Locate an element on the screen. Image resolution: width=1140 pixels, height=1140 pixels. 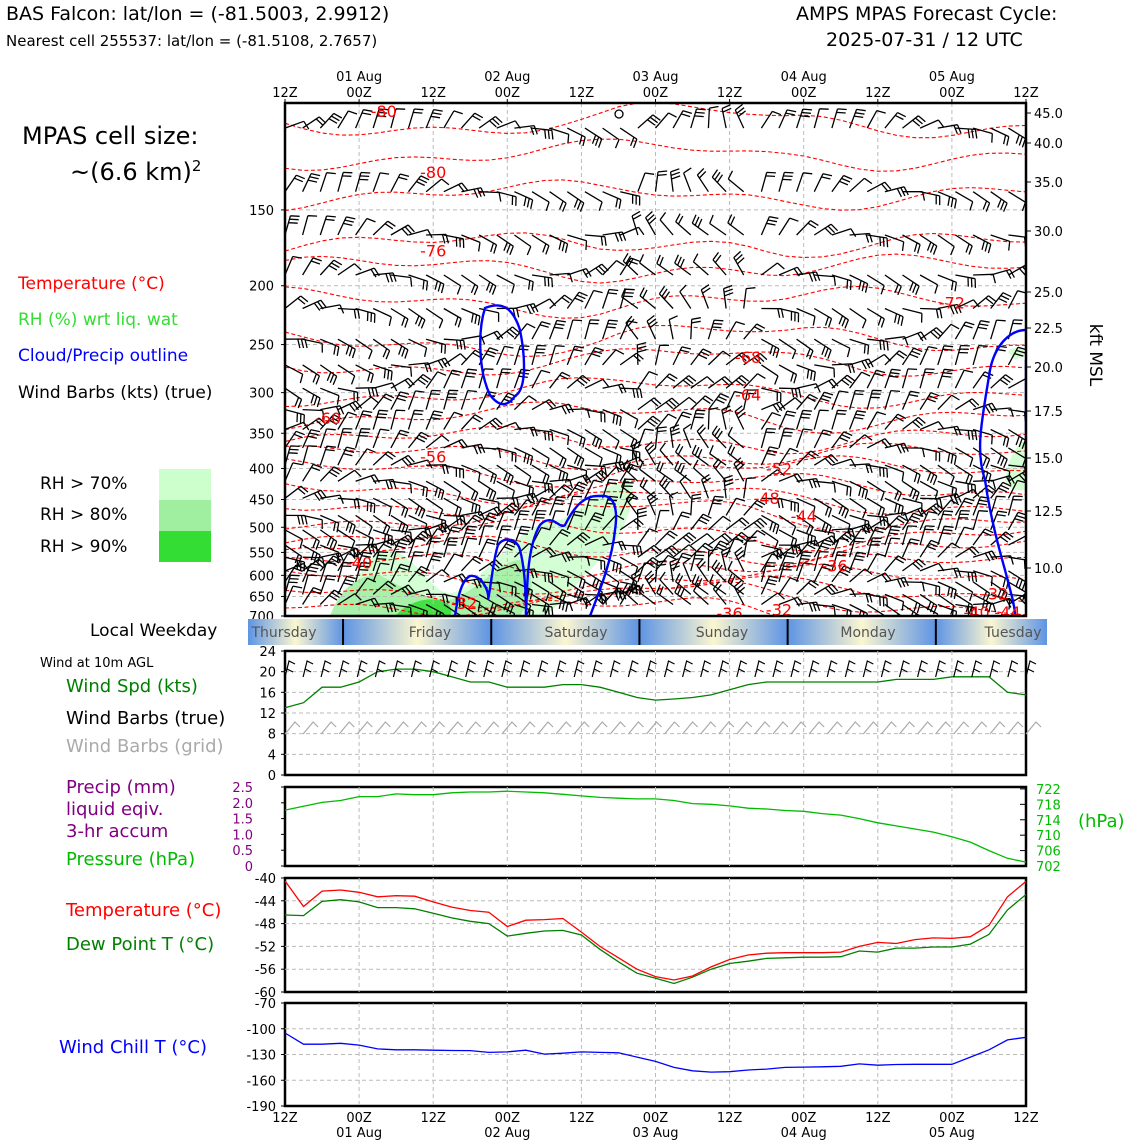
weekday-label: Sunday is located at coordinates (722, 633).